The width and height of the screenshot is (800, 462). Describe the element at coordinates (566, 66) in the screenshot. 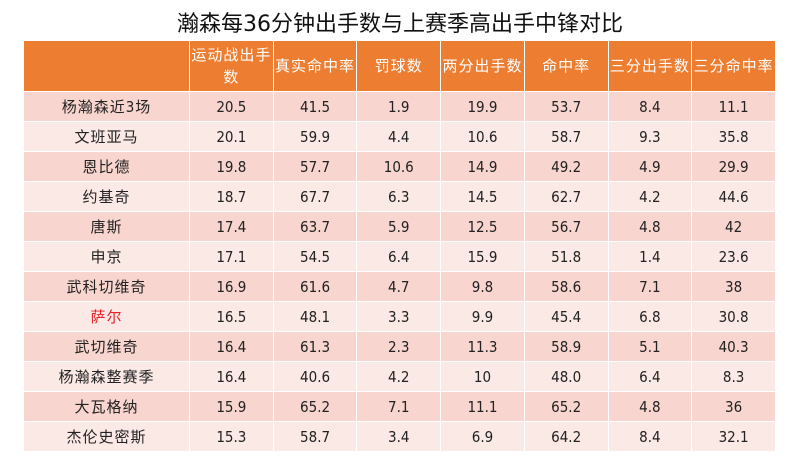

I see `column-header: 命中率` at that location.